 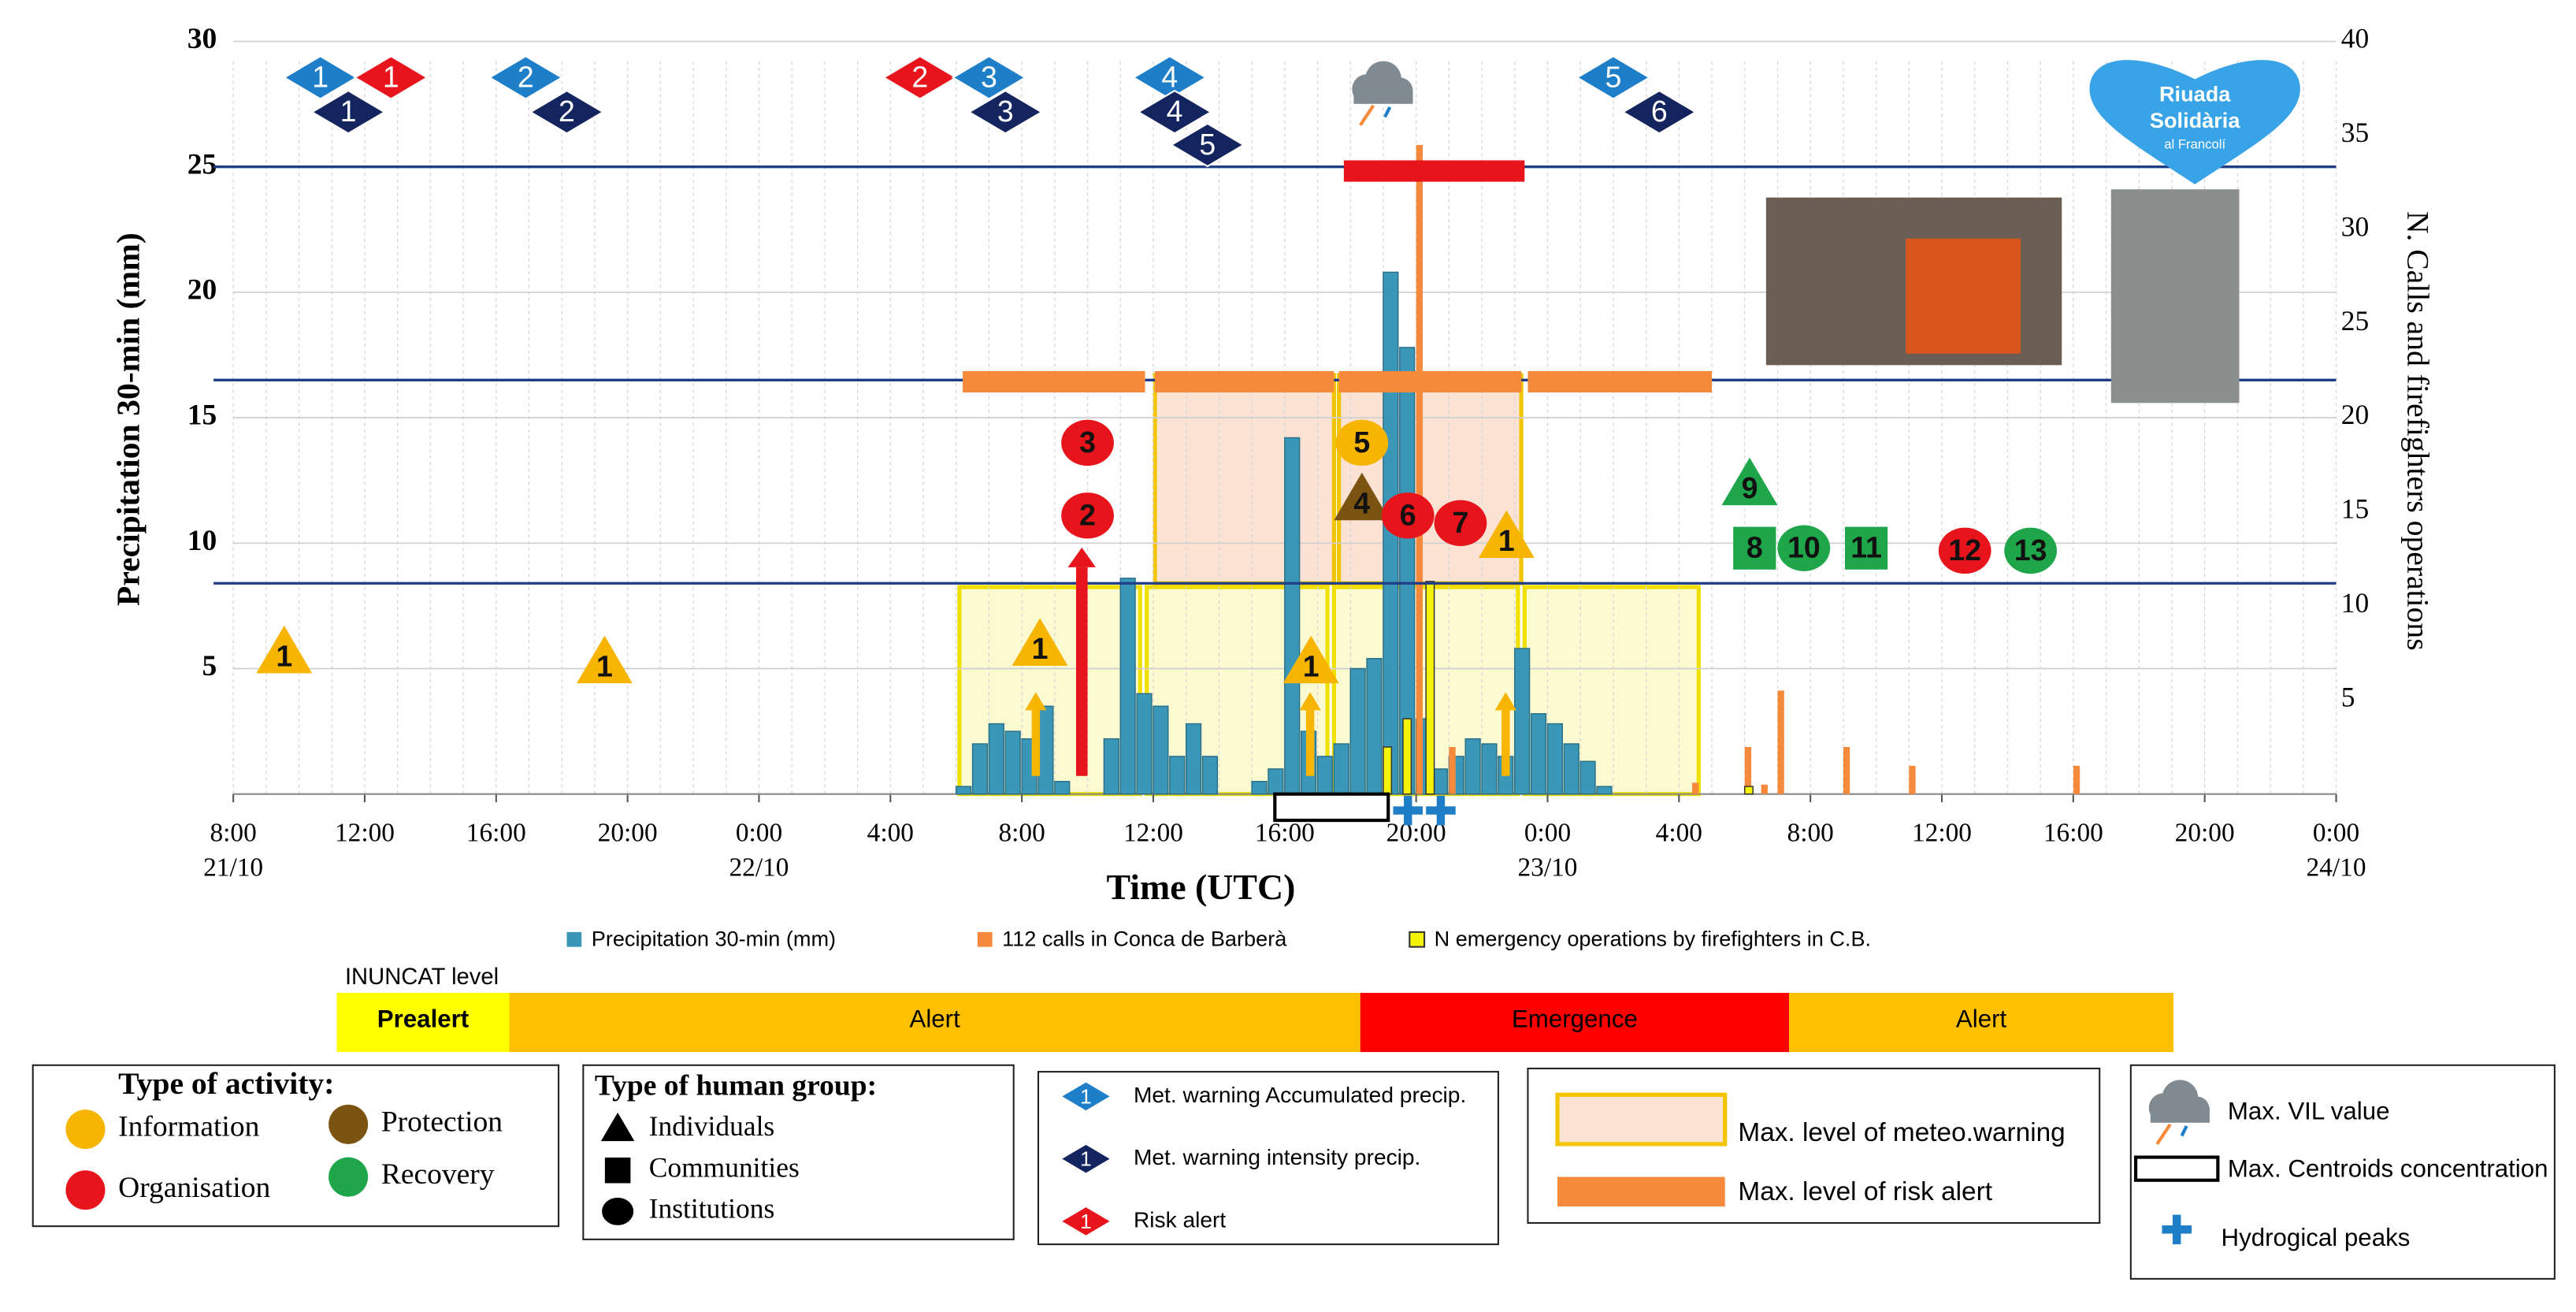 What do you see at coordinates (1144, 938) in the screenshot?
I see `legend-label: 112 calls in Conca de Barberà` at bounding box center [1144, 938].